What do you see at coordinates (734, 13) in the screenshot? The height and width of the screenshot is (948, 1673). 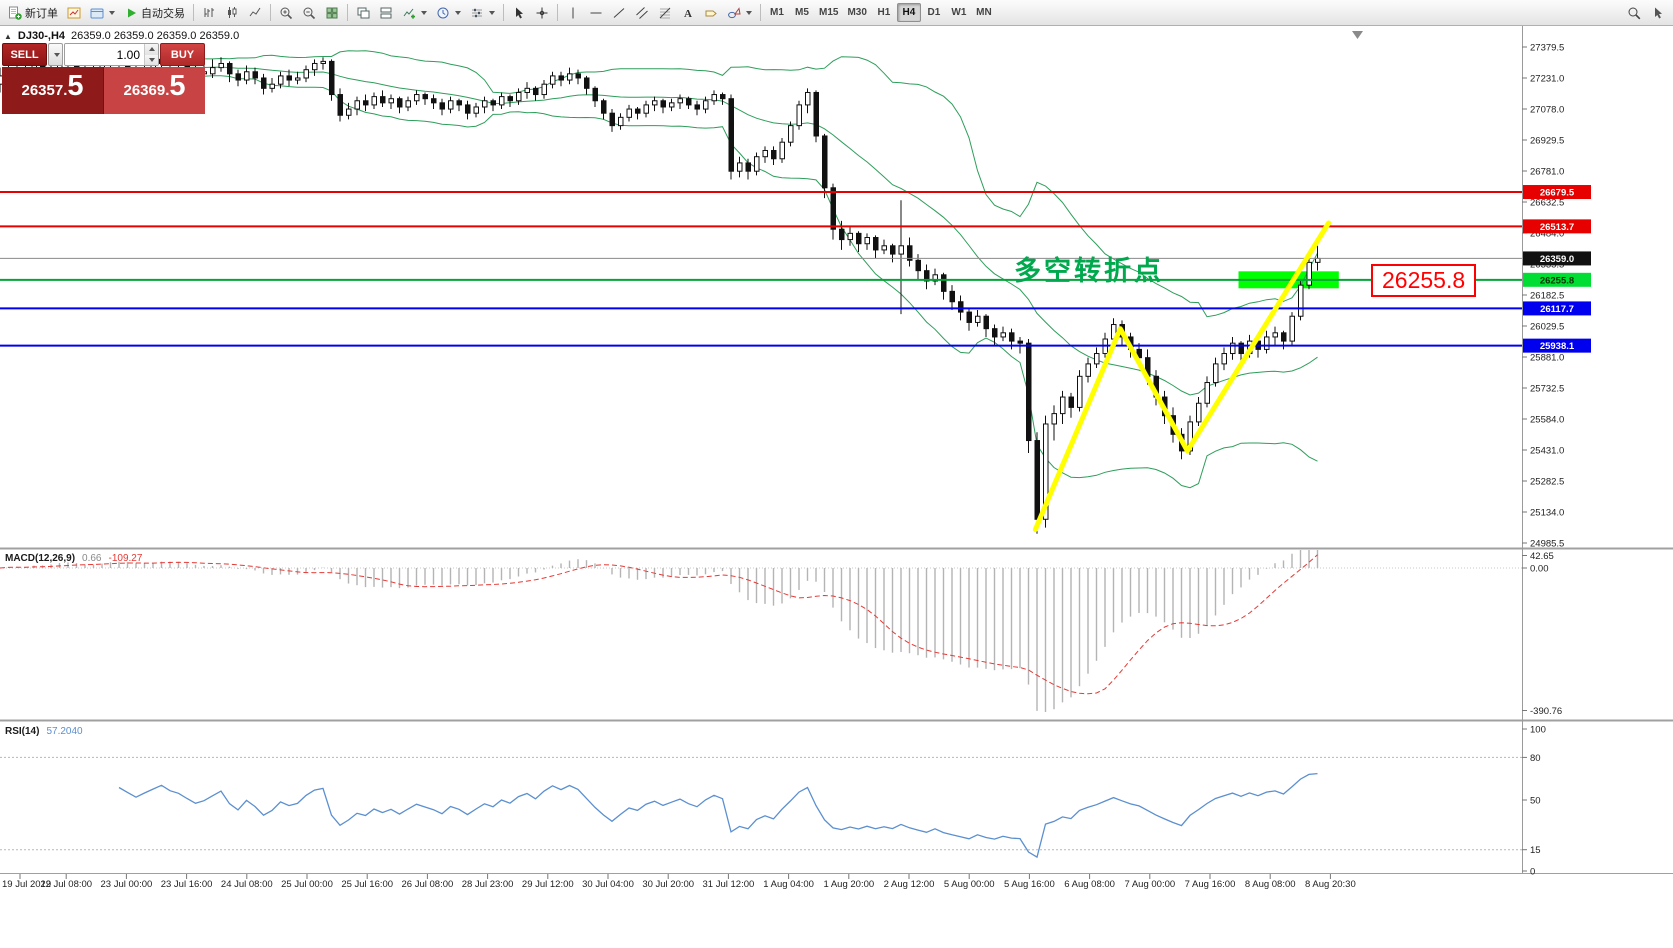 I see `shapes-tool-icon` at bounding box center [734, 13].